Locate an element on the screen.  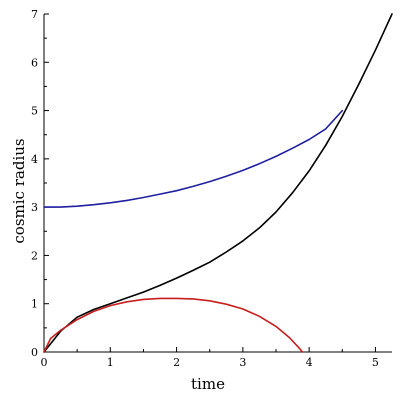
y-tick-label: 7 is located at coordinates (34, 14).